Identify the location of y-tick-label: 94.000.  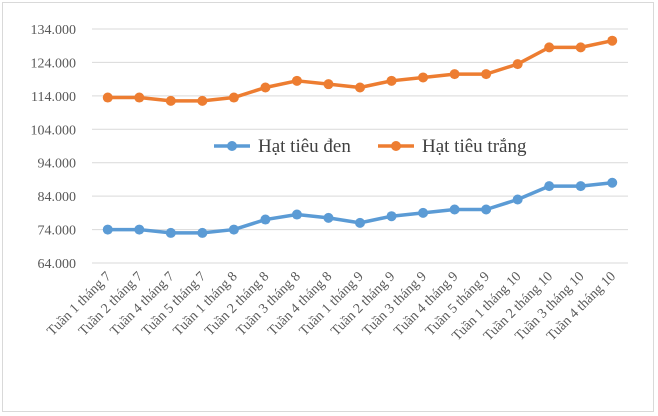
(57, 164).